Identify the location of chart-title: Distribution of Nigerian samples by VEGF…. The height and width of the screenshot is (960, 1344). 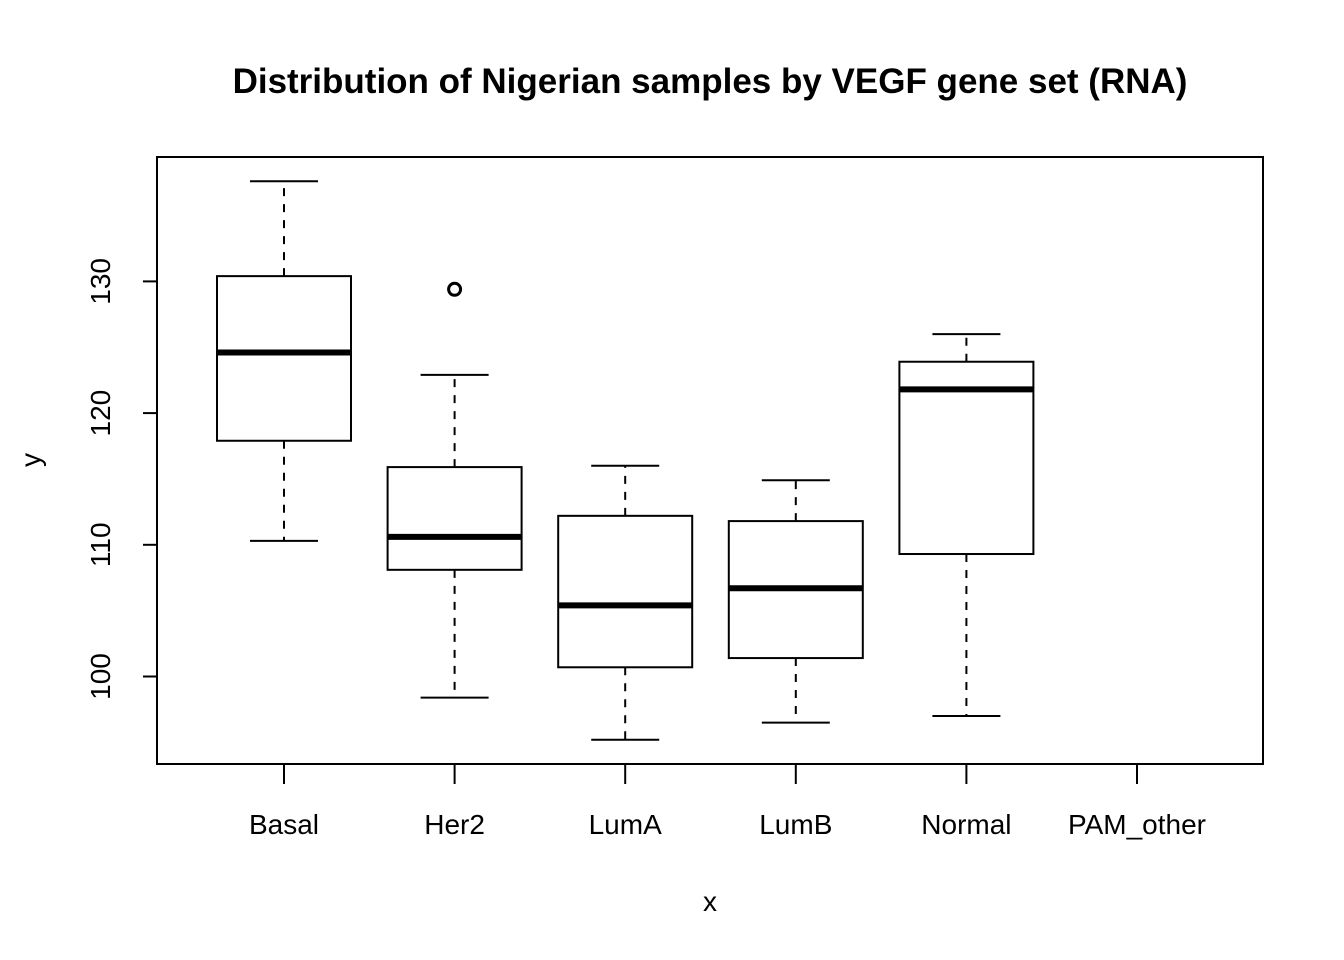
(710, 81).